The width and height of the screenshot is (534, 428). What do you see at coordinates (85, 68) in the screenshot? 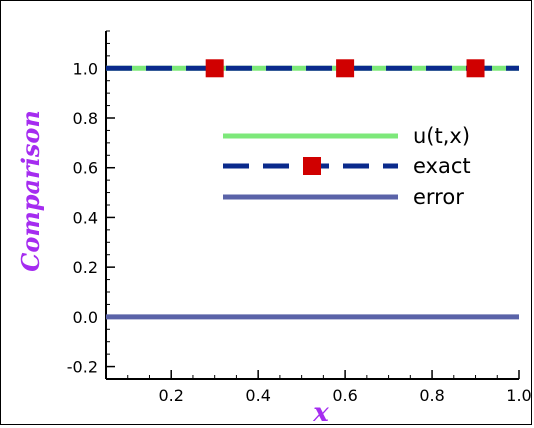
I see `y-tick-label: 1.0` at bounding box center [85, 68].